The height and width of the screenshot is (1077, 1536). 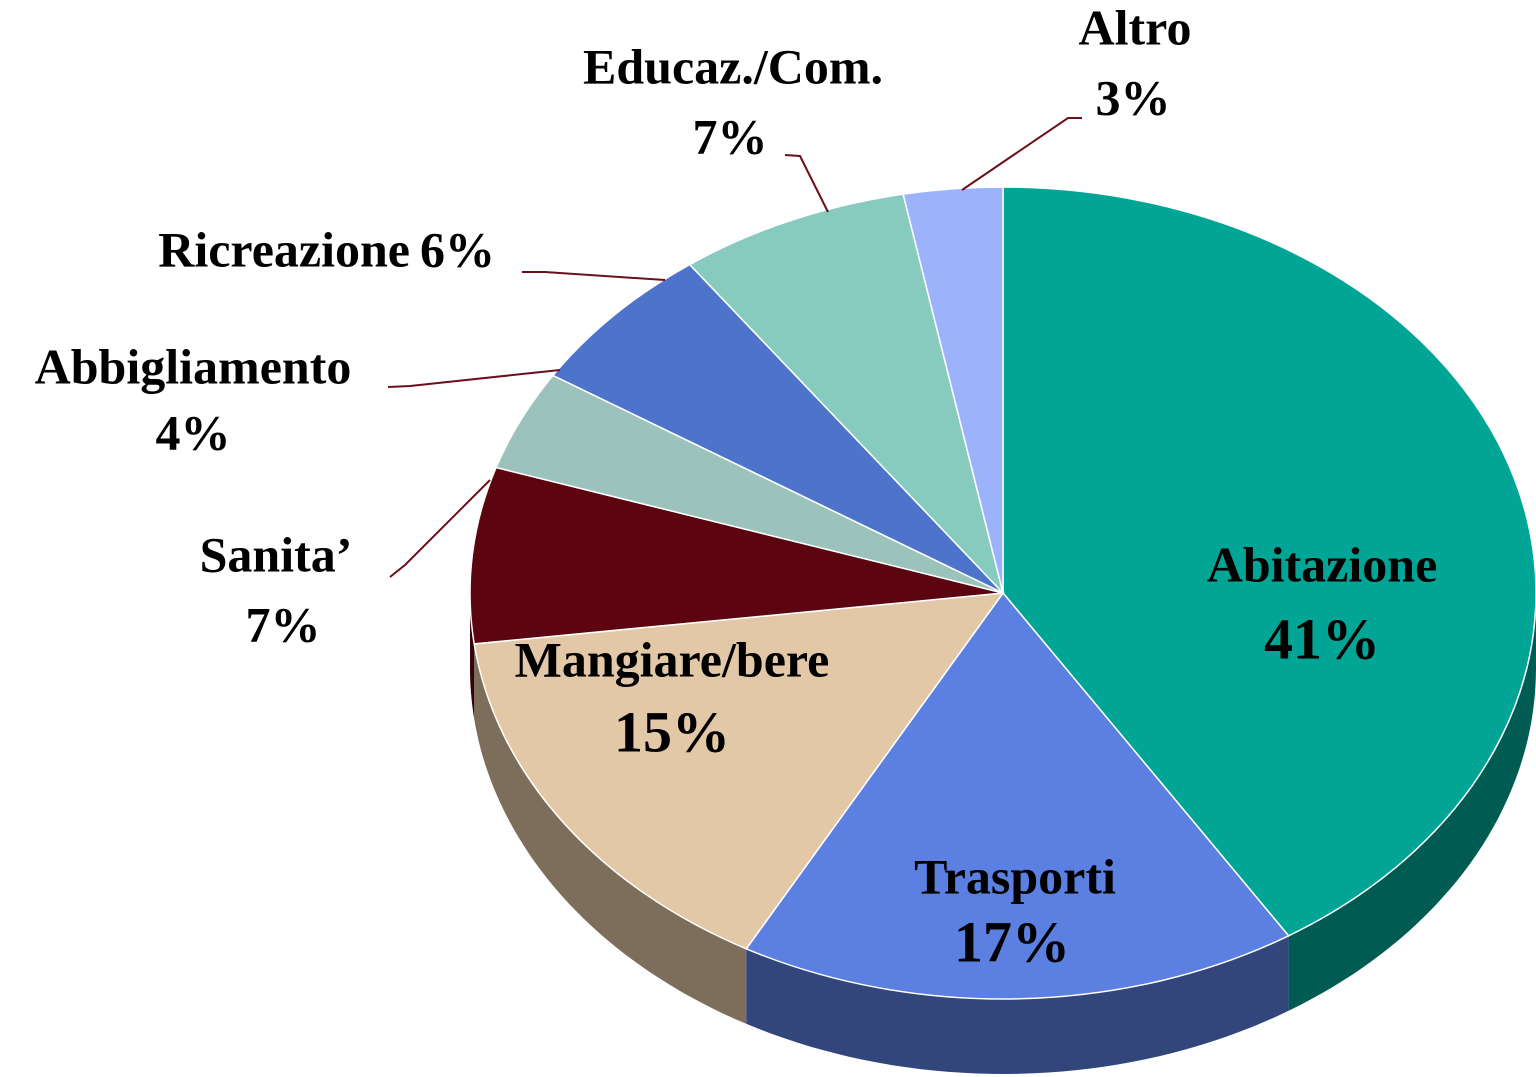 What do you see at coordinates (276, 554) in the screenshot?
I see `slice-label: Sanita’` at bounding box center [276, 554].